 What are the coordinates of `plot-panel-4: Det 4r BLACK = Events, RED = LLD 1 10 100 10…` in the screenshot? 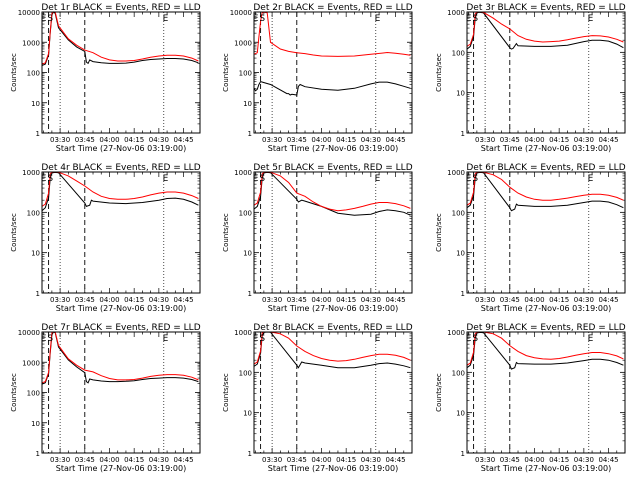 It's located at (105, 238).